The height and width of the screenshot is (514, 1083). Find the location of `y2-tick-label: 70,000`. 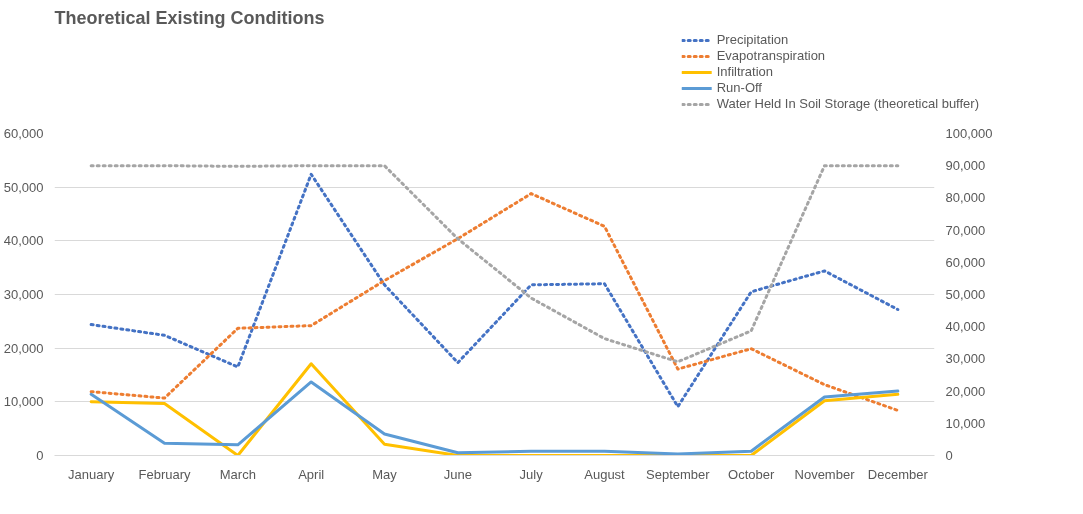

y2-tick-label: 70,000 is located at coordinates (965, 230).